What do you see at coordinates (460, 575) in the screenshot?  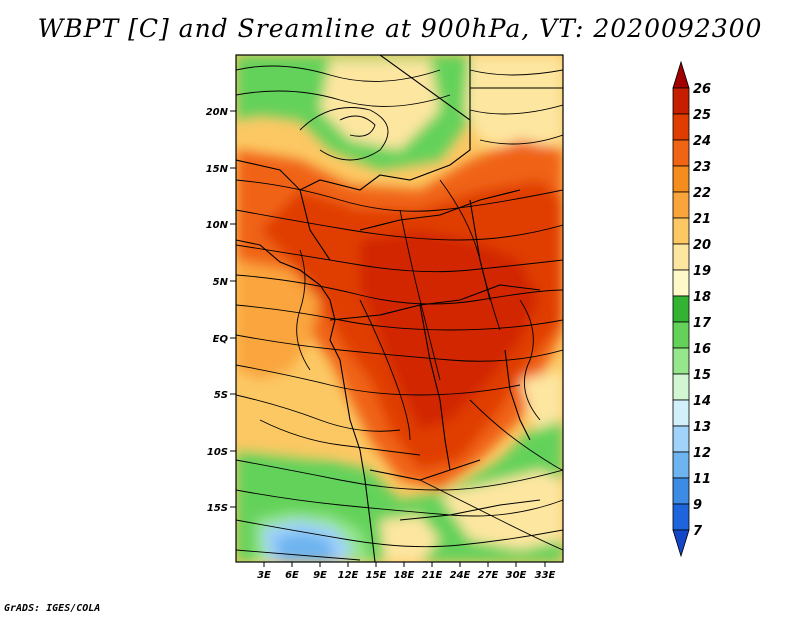 I see `lon-label: 24E` at bounding box center [460, 575].